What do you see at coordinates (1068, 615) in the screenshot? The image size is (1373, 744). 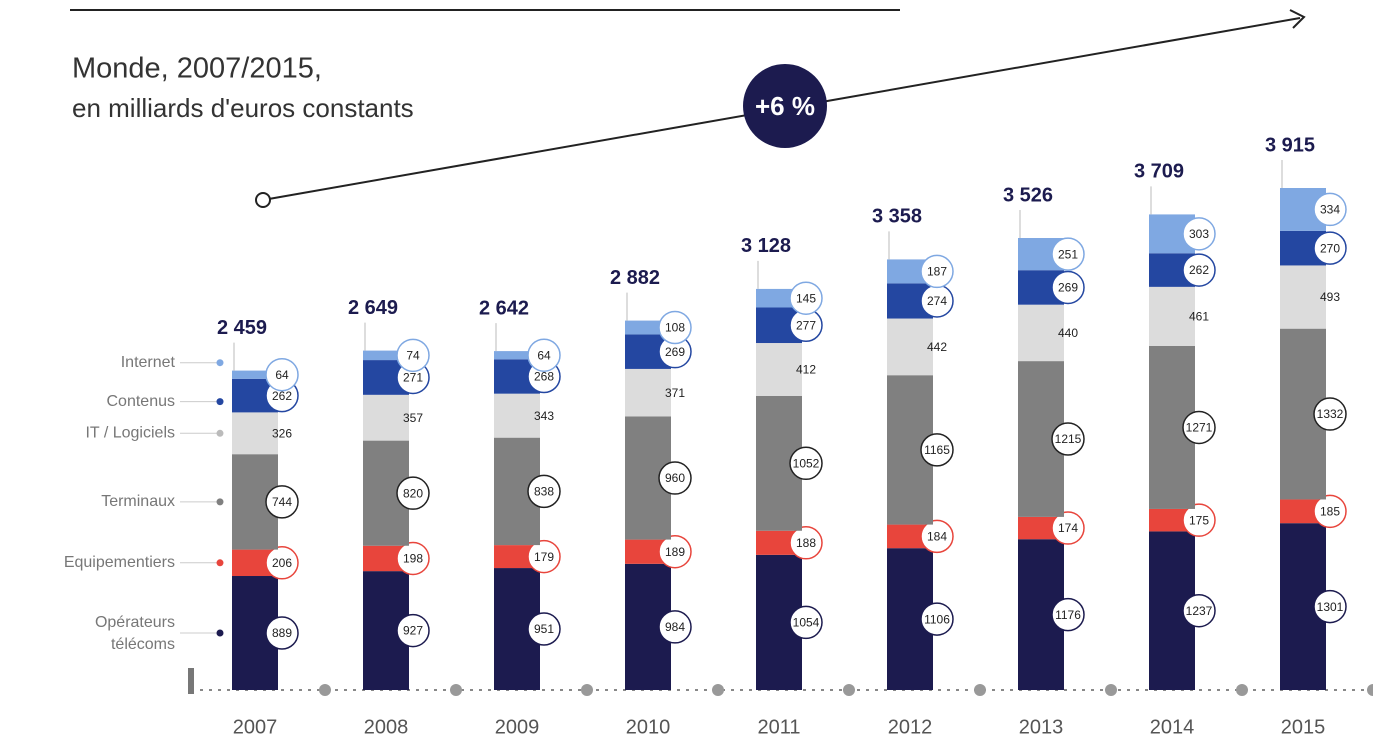 I see `value-label: 1176` at bounding box center [1068, 615].